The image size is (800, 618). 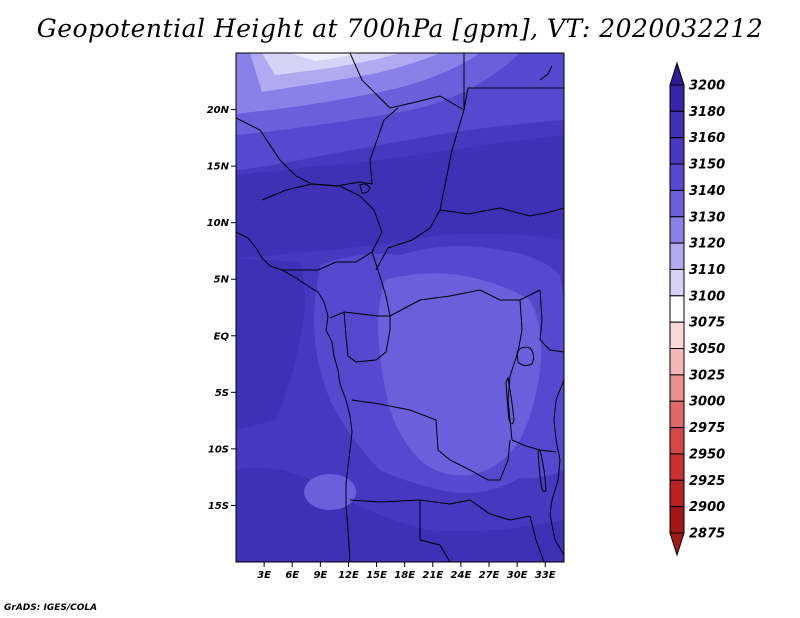 What do you see at coordinates (537, 538) in the screenshot?
I see `border-mozambique` at bounding box center [537, 538].